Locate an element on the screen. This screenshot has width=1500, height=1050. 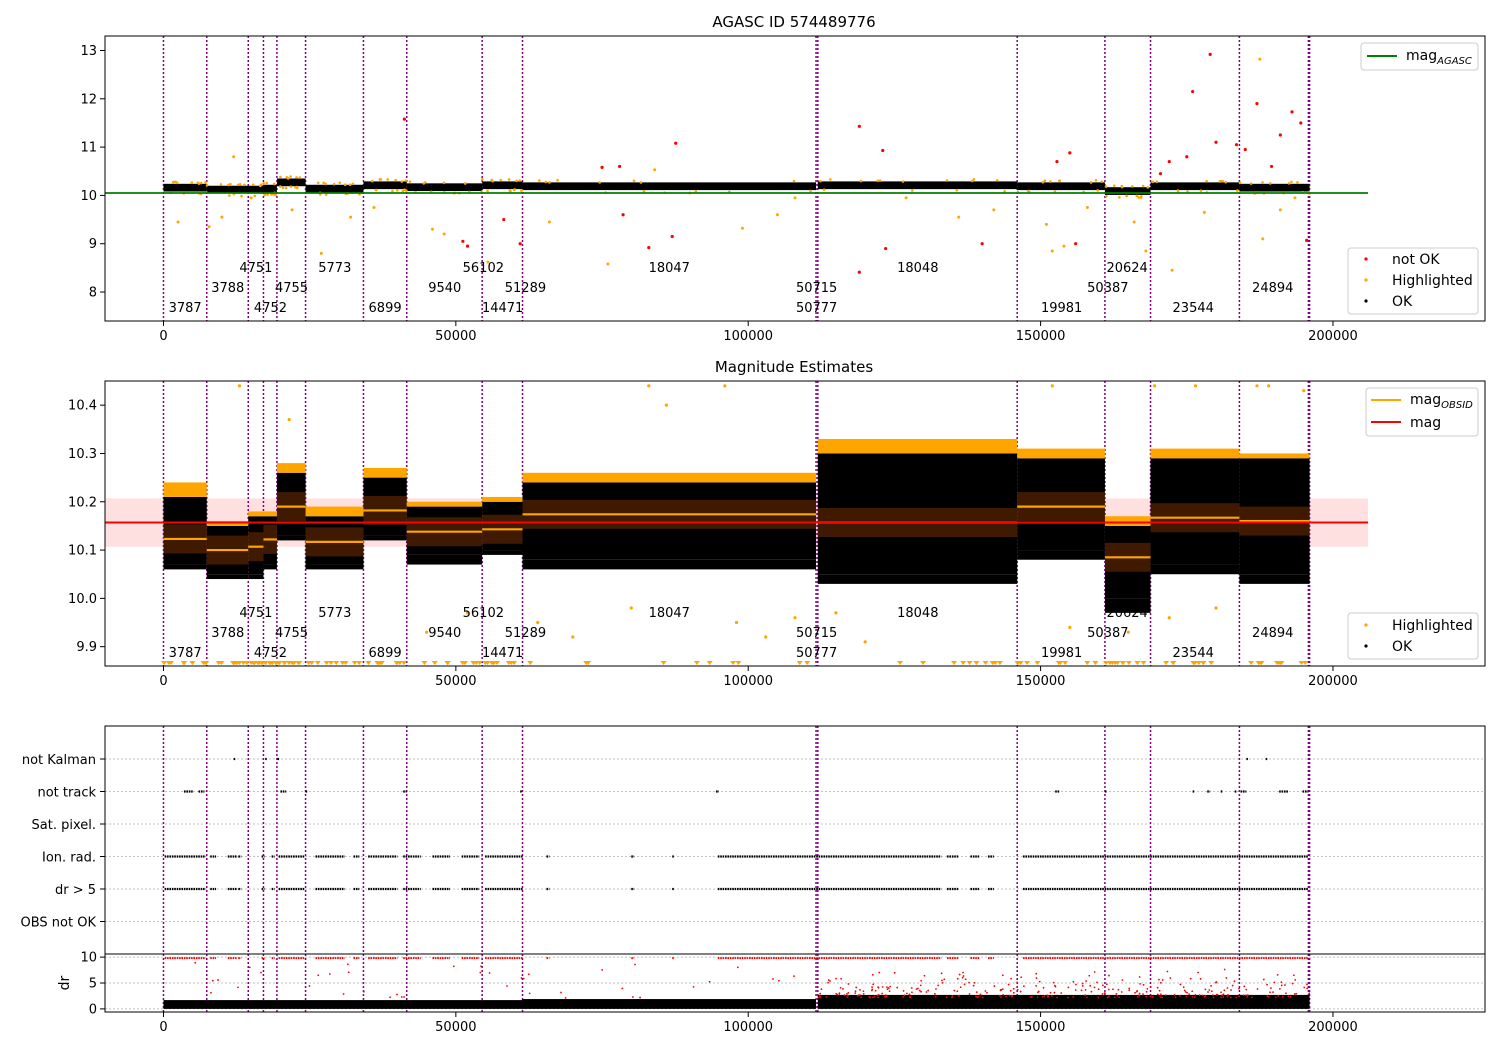
not-ok-points-agasc is located at coordinates (855, 163).